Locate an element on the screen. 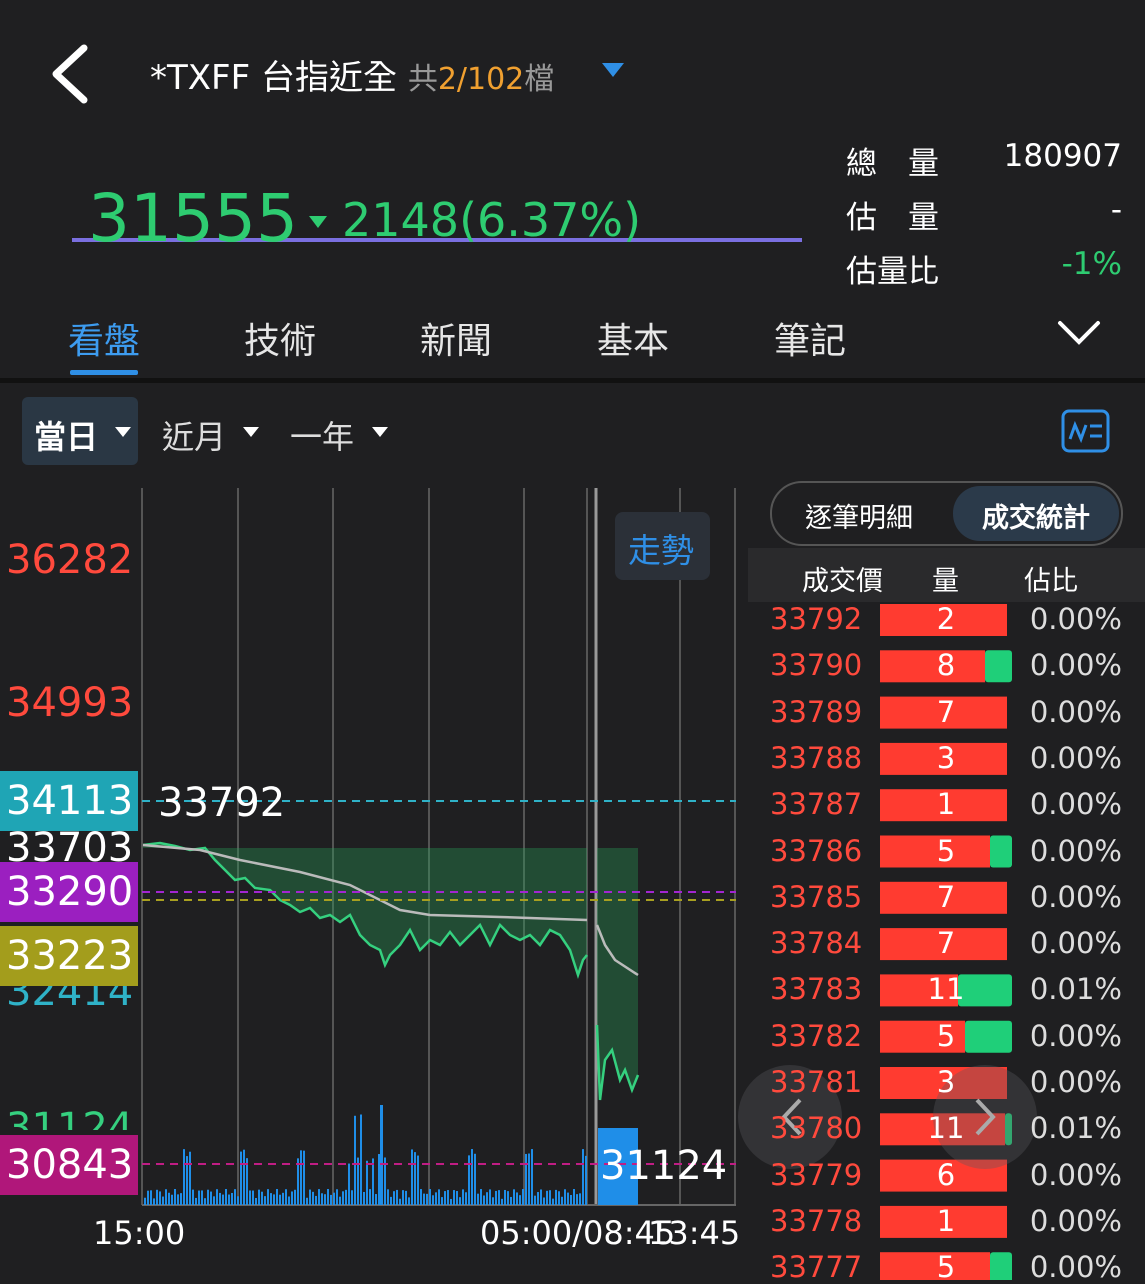 This screenshot has width=1145, height=1284. trade-price: 33779 is located at coordinates (816, 1174).